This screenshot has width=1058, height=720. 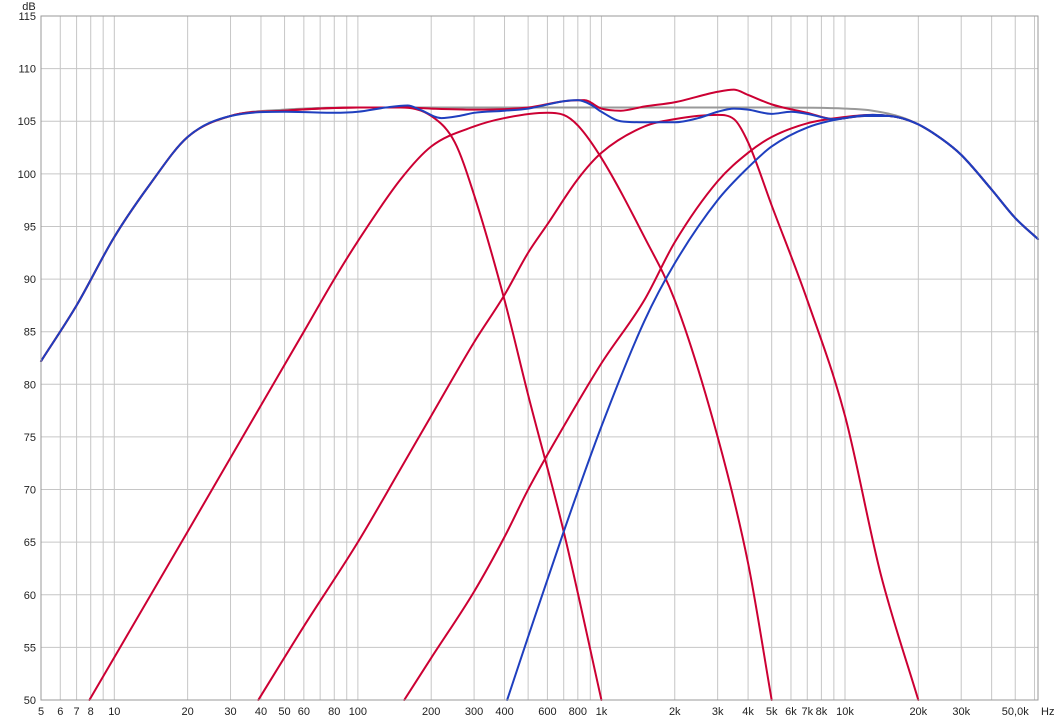 What do you see at coordinates (28, 7) in the screenshot?
I see `y-unit-label: dB` at bounding box center [28, 7].